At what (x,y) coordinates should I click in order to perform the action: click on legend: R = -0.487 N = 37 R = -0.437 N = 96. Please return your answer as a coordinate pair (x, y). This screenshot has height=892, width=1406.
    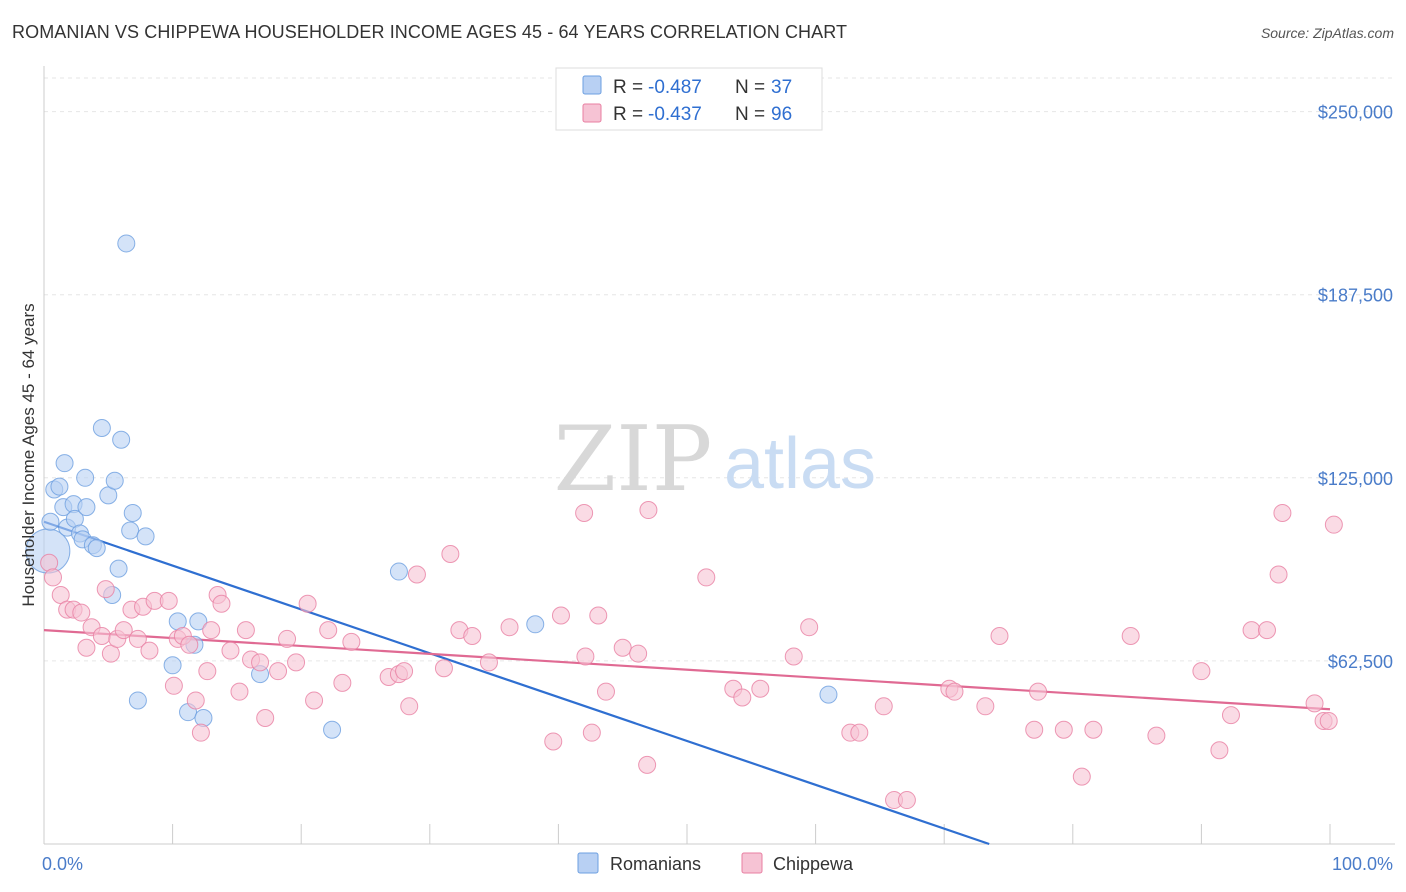
    Looking at the image, I should click on (689, 99).